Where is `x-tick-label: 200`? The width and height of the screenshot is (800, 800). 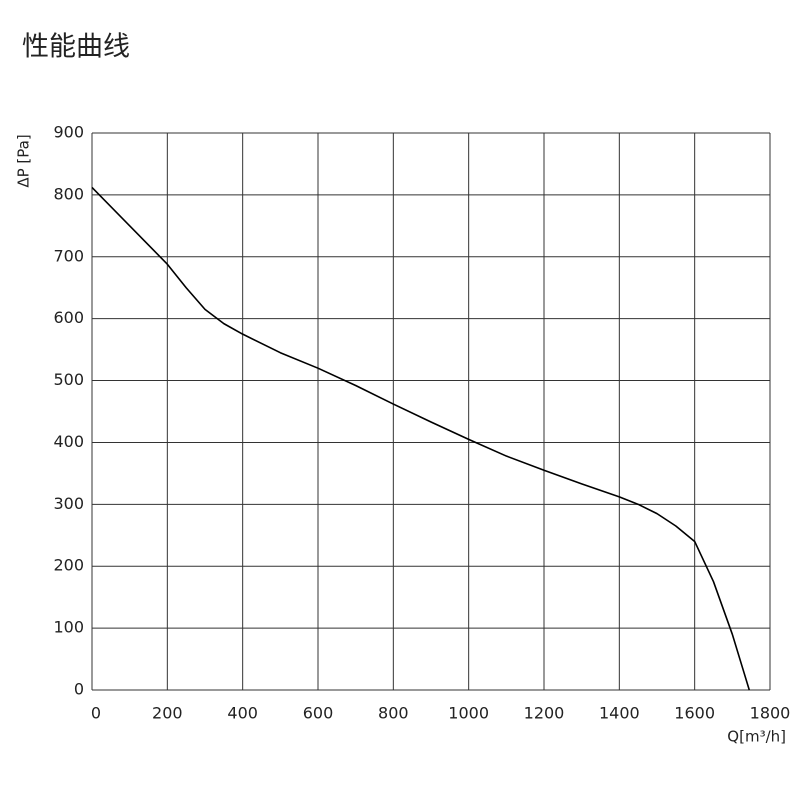
x-tick-label: 200 is located at coordinates (167, 713).